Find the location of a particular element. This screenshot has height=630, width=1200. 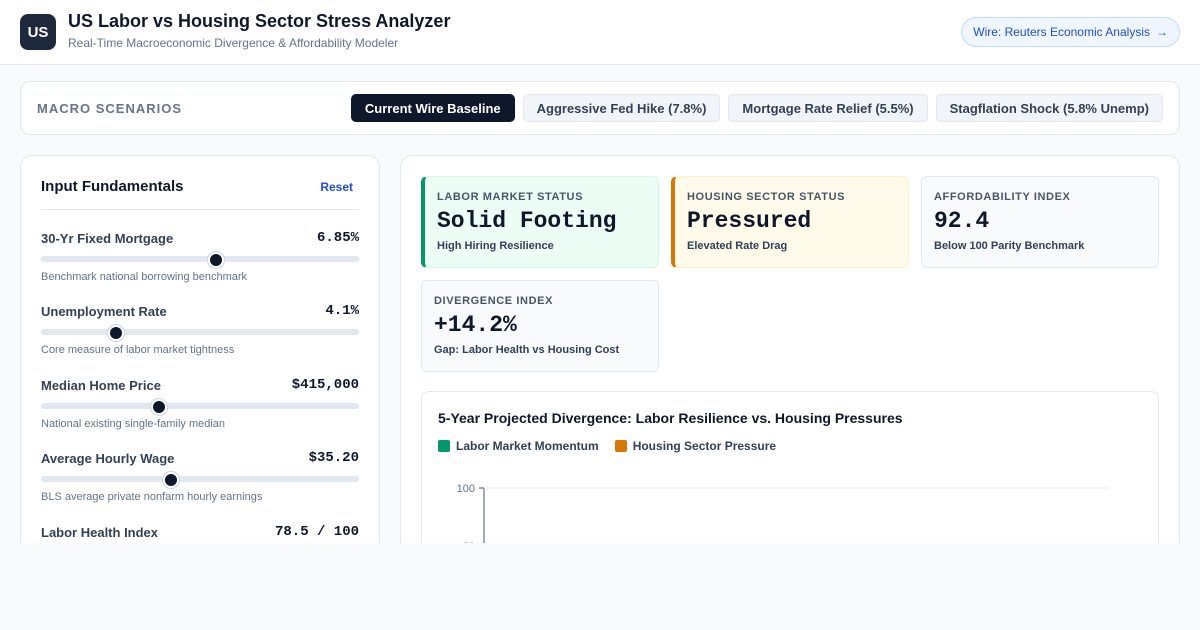

input-fundamentals-title: Input Fundamentals is located at coordinates (112, 186).